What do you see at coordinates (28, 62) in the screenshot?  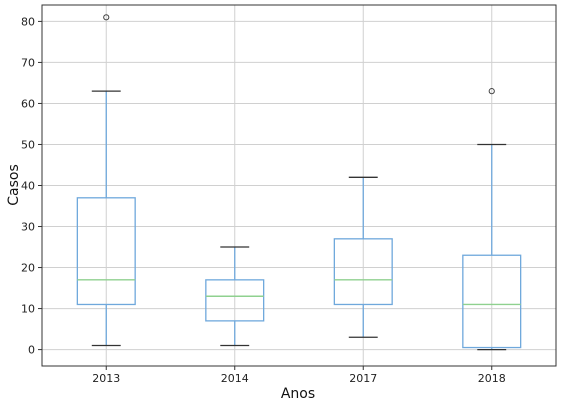 I see `y-tick-label: 70` at bounding box center [28, 62].